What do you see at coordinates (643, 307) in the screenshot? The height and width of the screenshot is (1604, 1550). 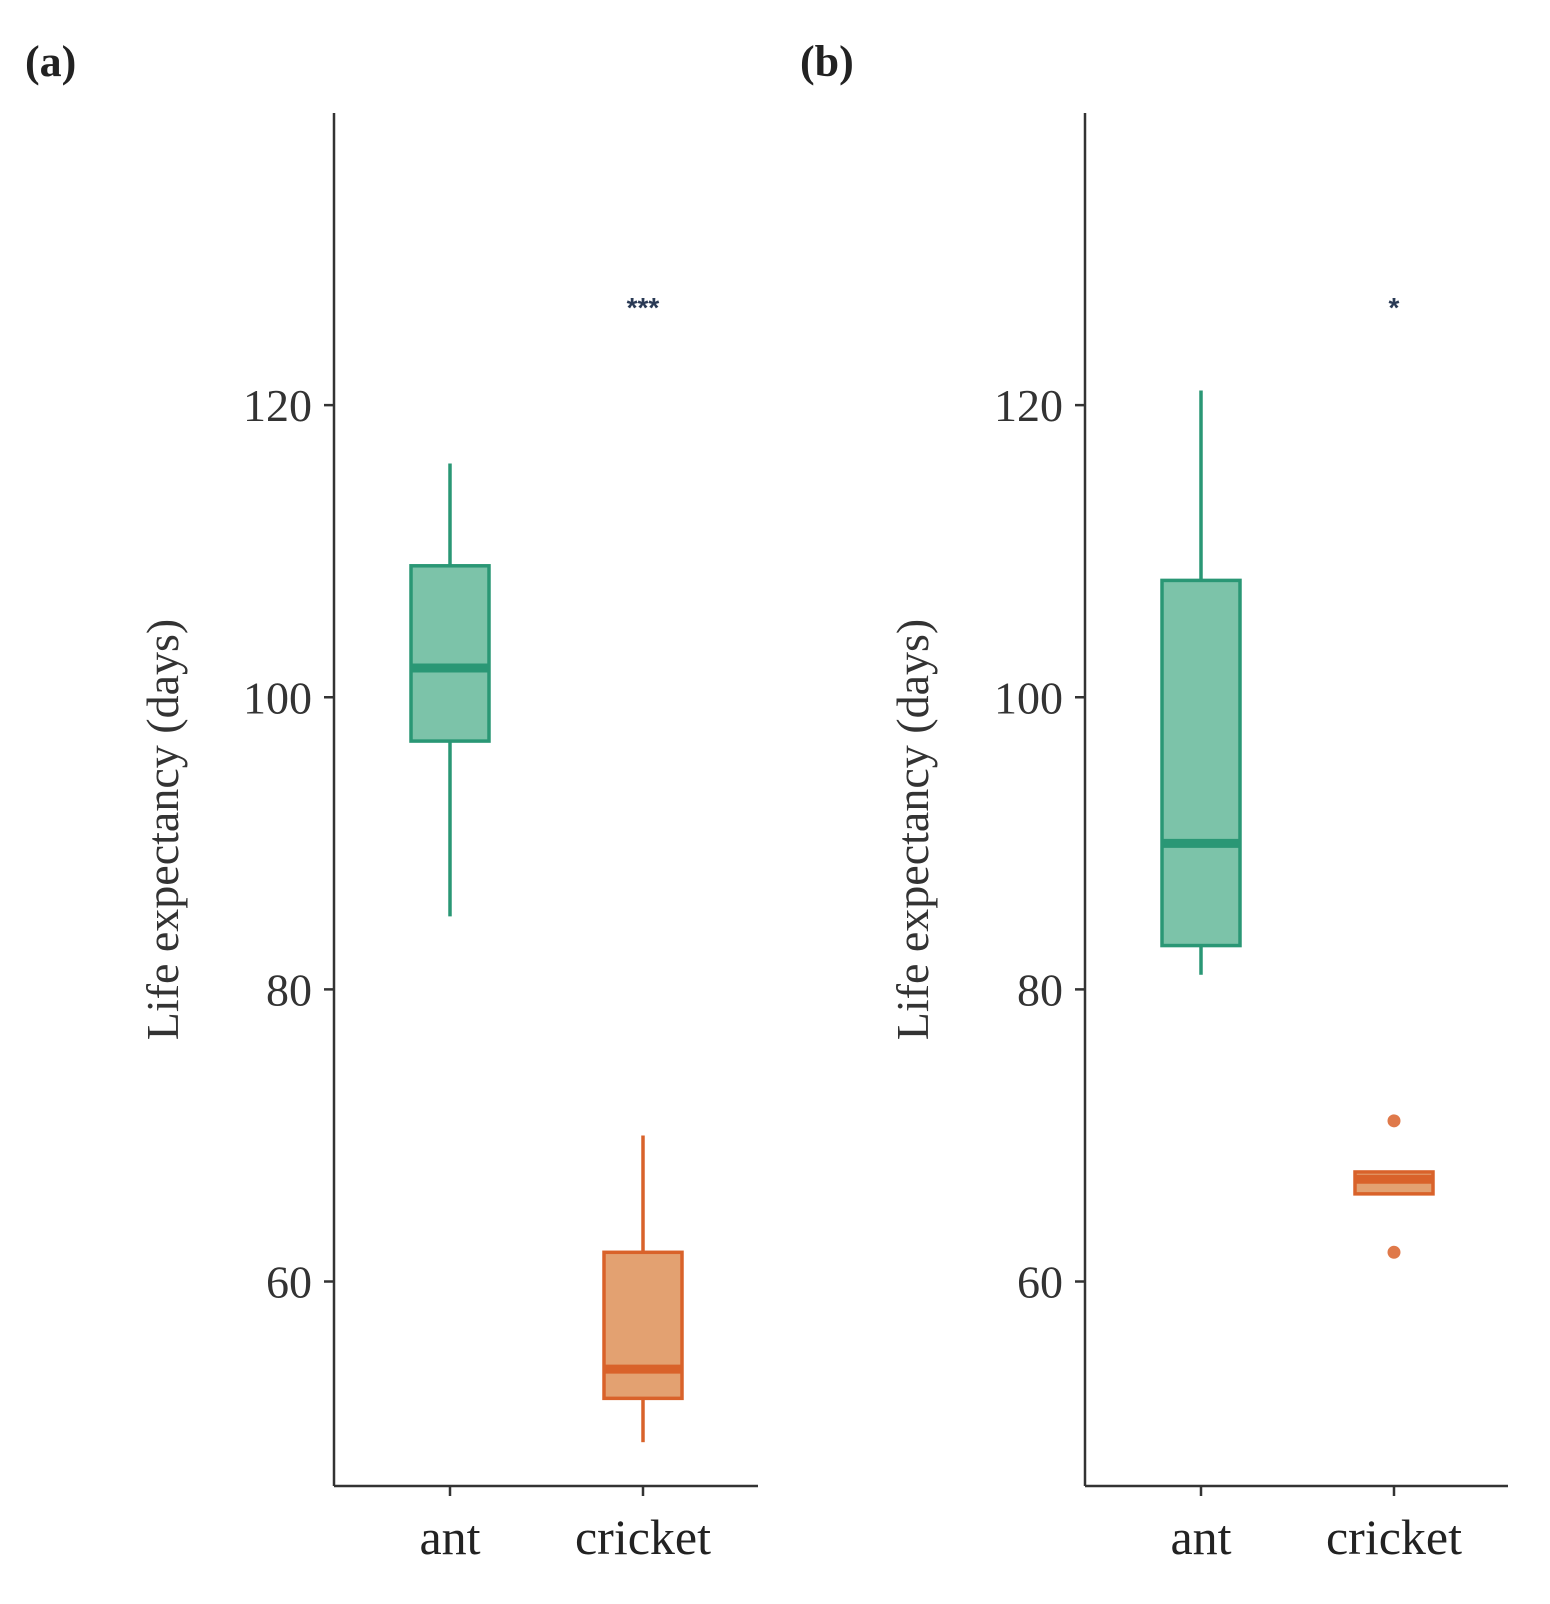 I see `significance-label: ***` at bounding box center [643, 307].